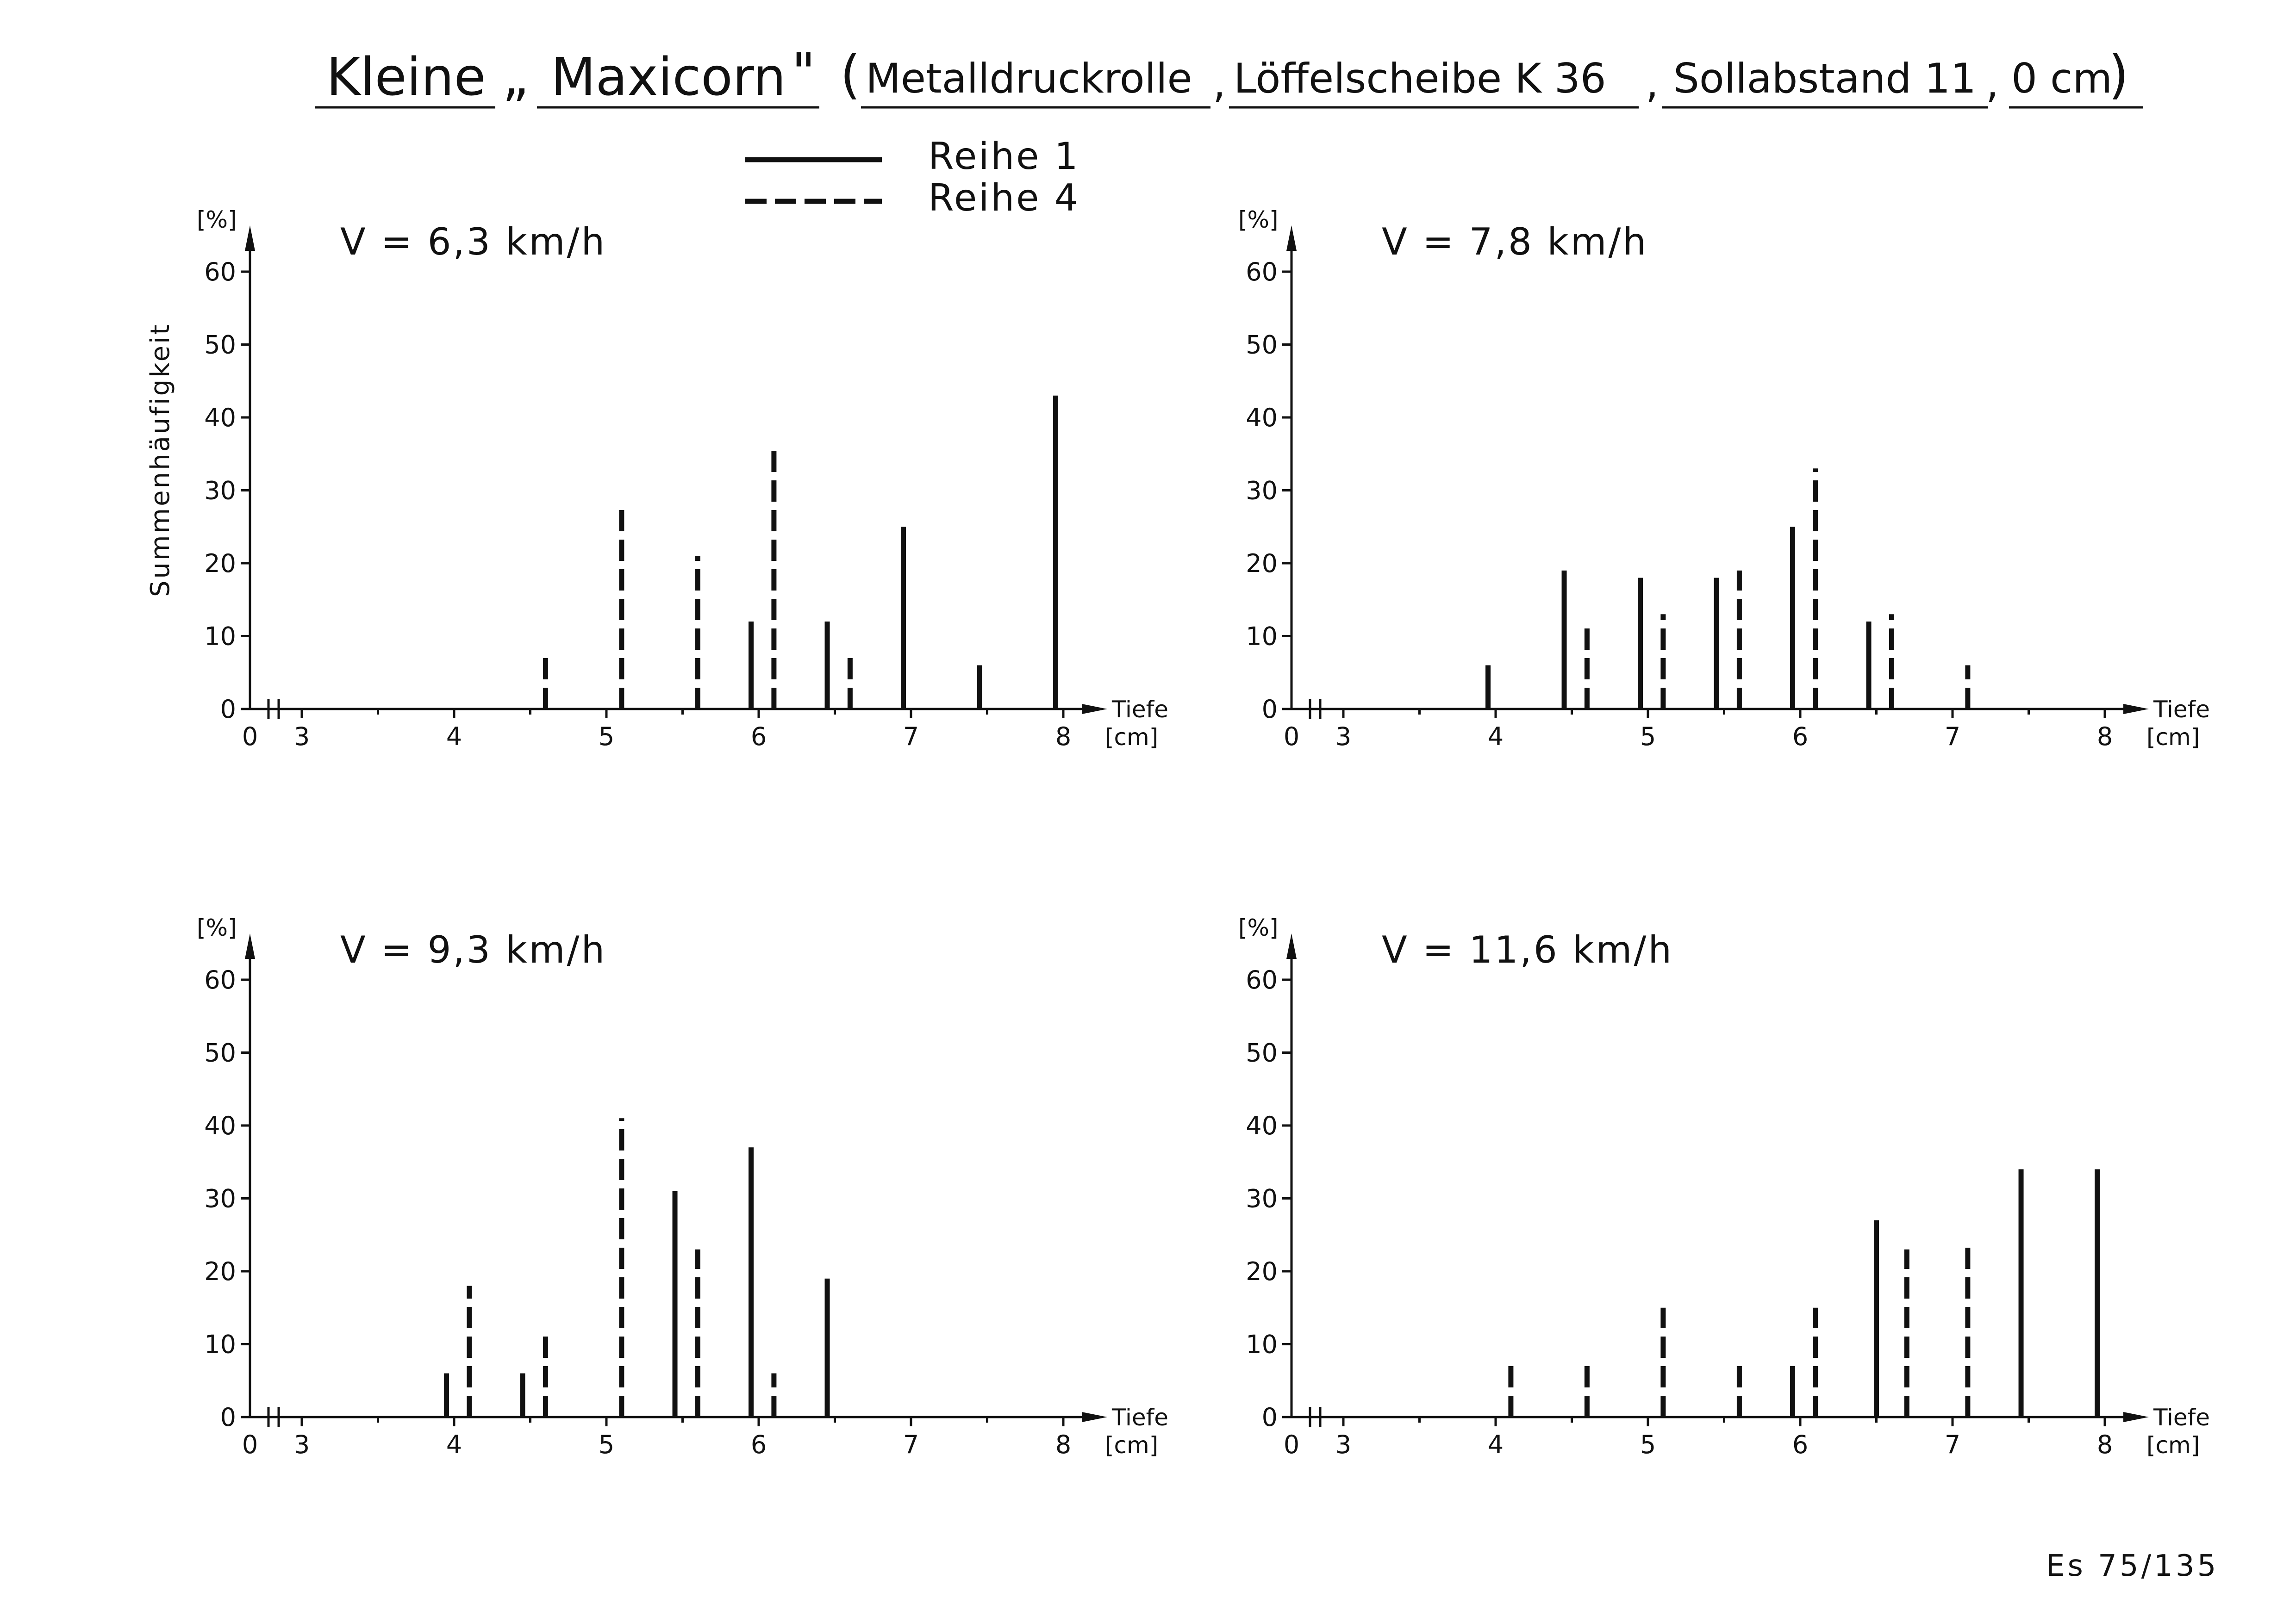 This screenshot has height=1623, width=2296. What do you see at coordinates (804, 73) in the screenshot?
I see `title-part-quote-close: "` at bounding box center [804, 73].